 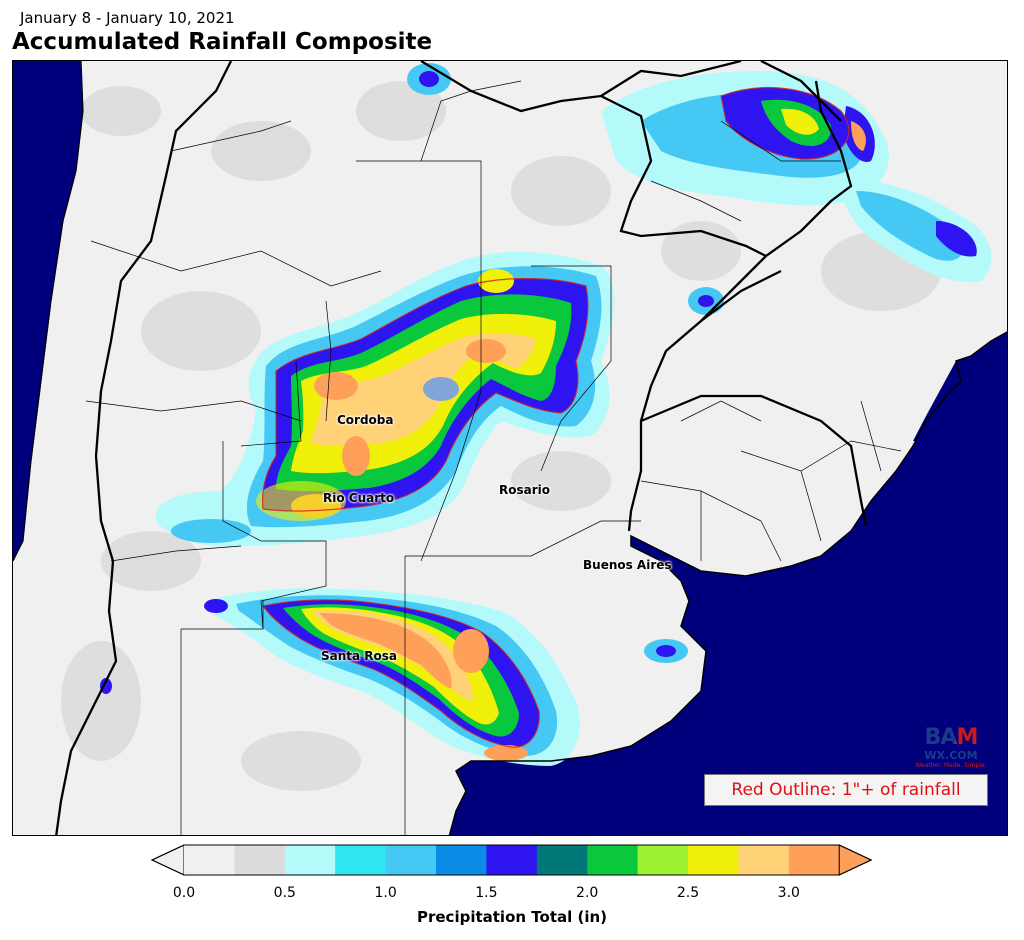 I want to click on rain-santa-rosa, so click(x=394, y=677).